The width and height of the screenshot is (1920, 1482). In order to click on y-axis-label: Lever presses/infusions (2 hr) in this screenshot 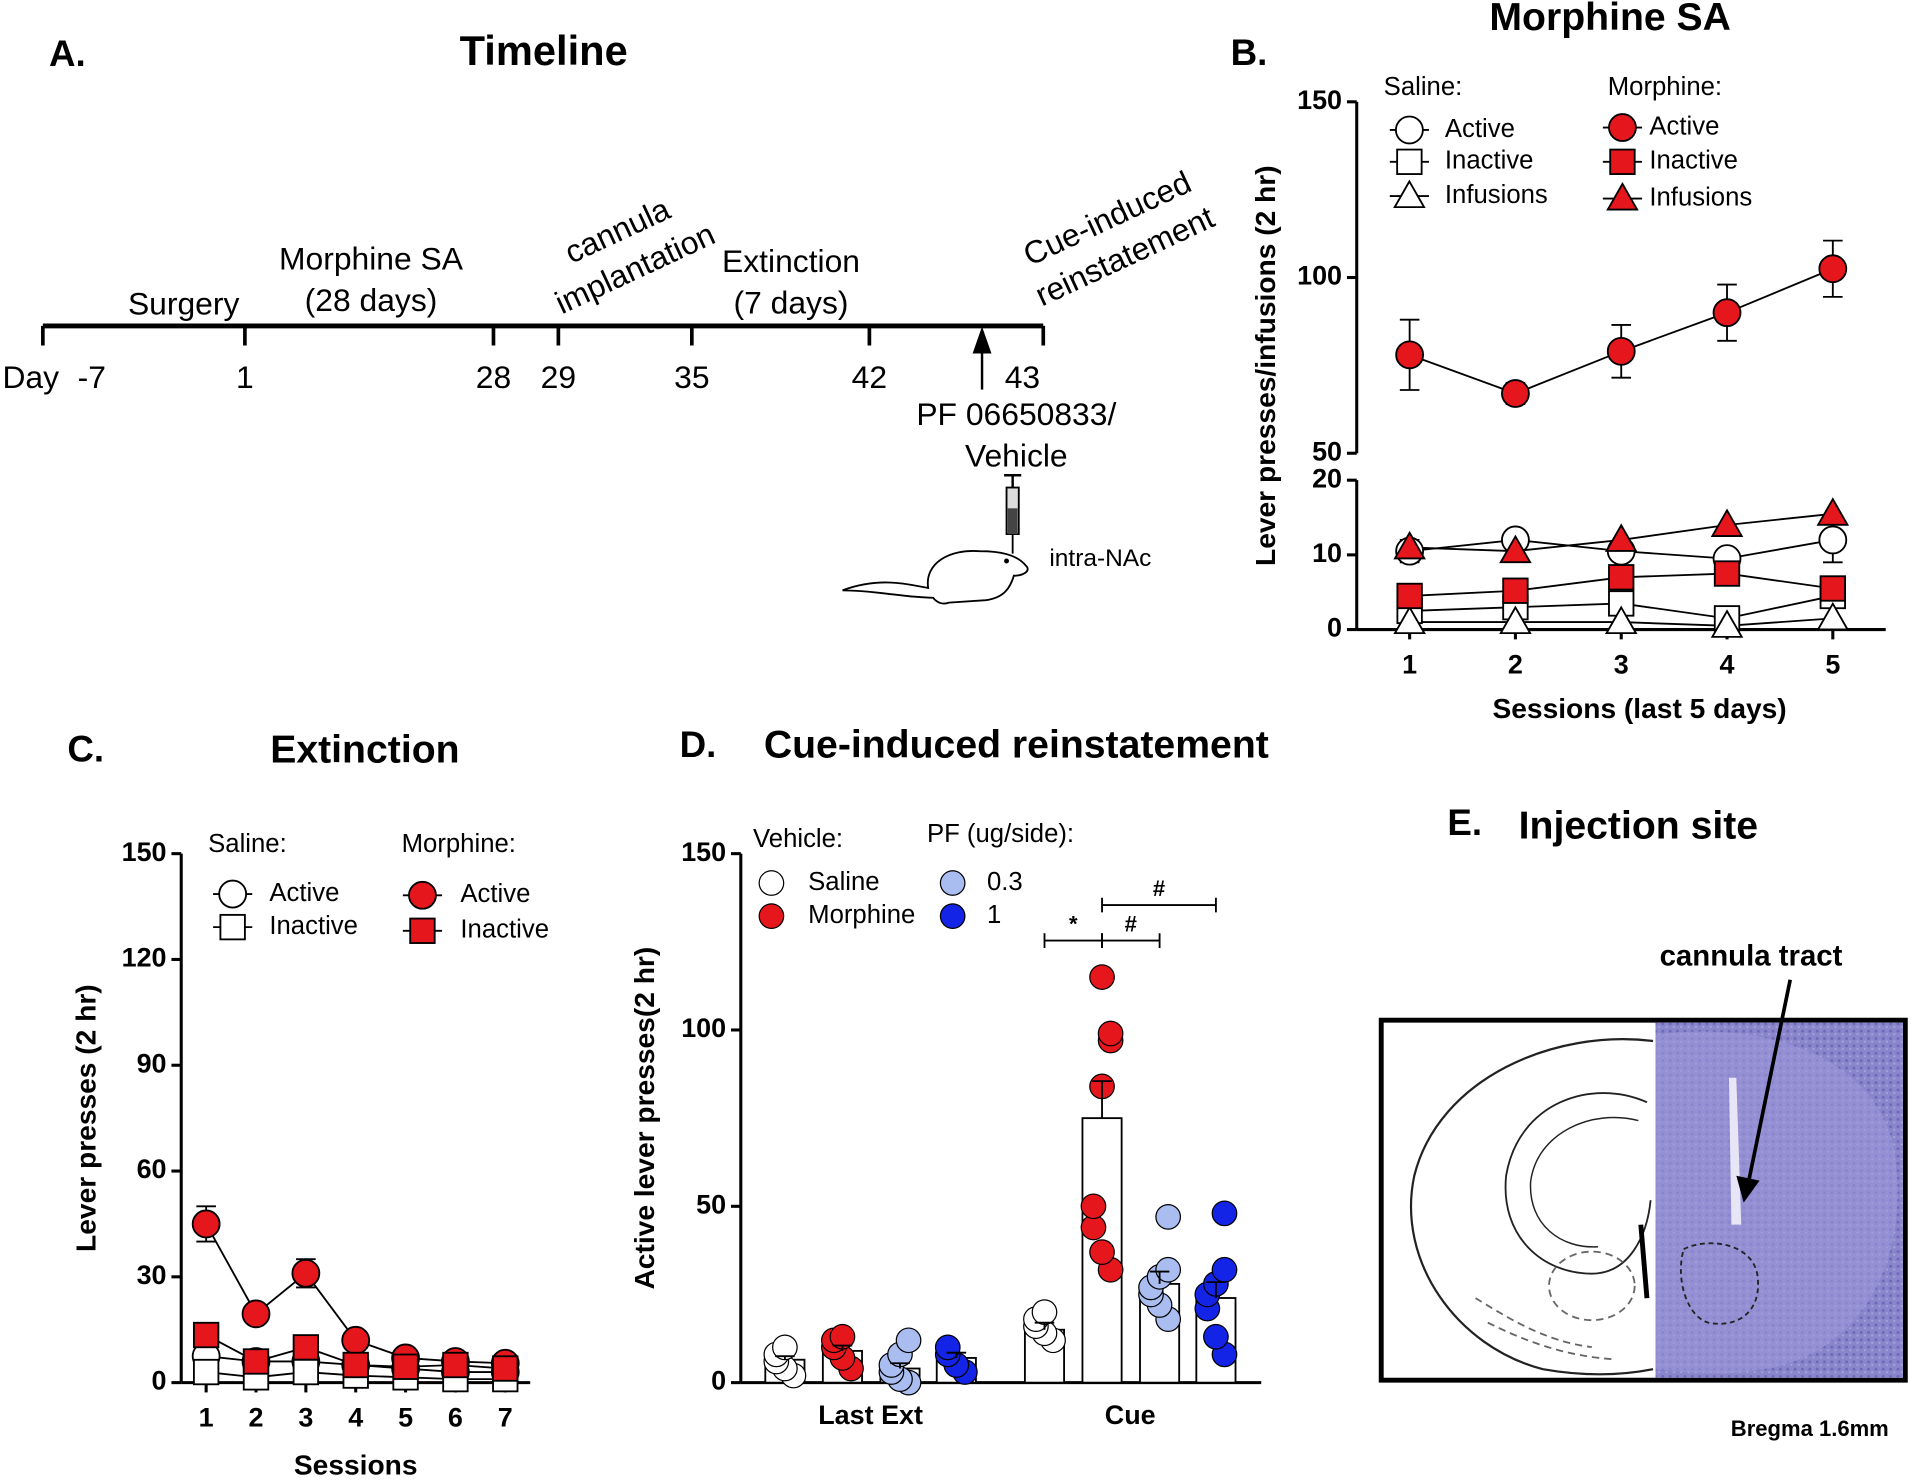, I will do `click(1265, 365)`.